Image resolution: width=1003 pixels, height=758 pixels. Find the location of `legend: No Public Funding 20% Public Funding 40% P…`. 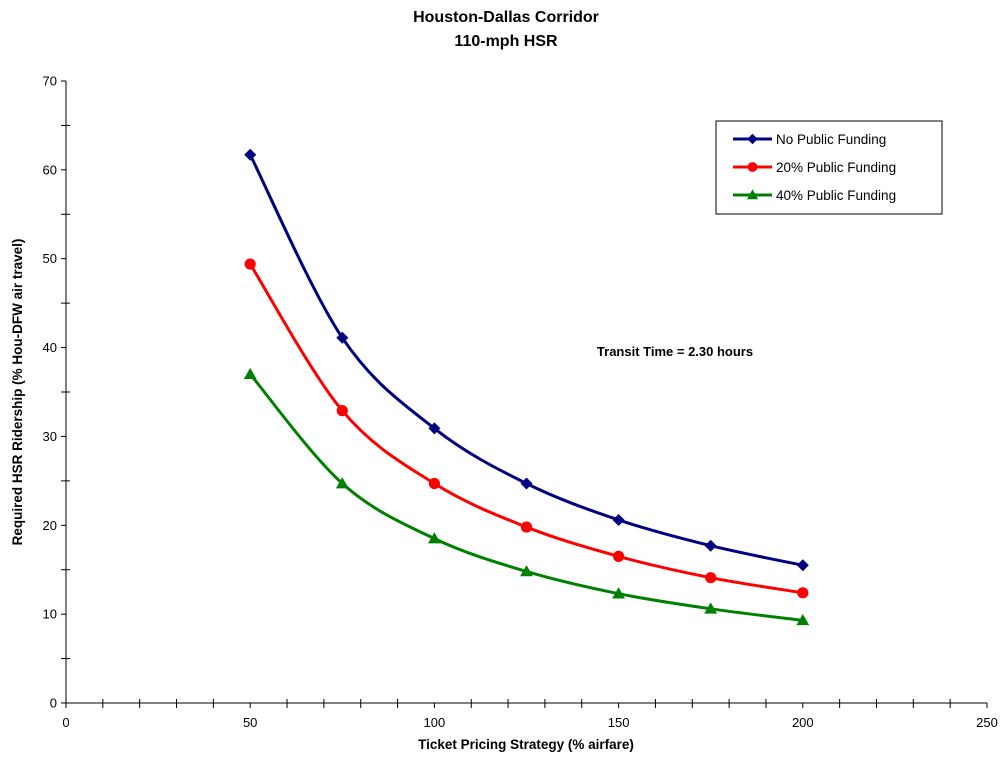

legend: No Public Funding 20% Public Funding 40% P… is located at coordinates (829, 167).